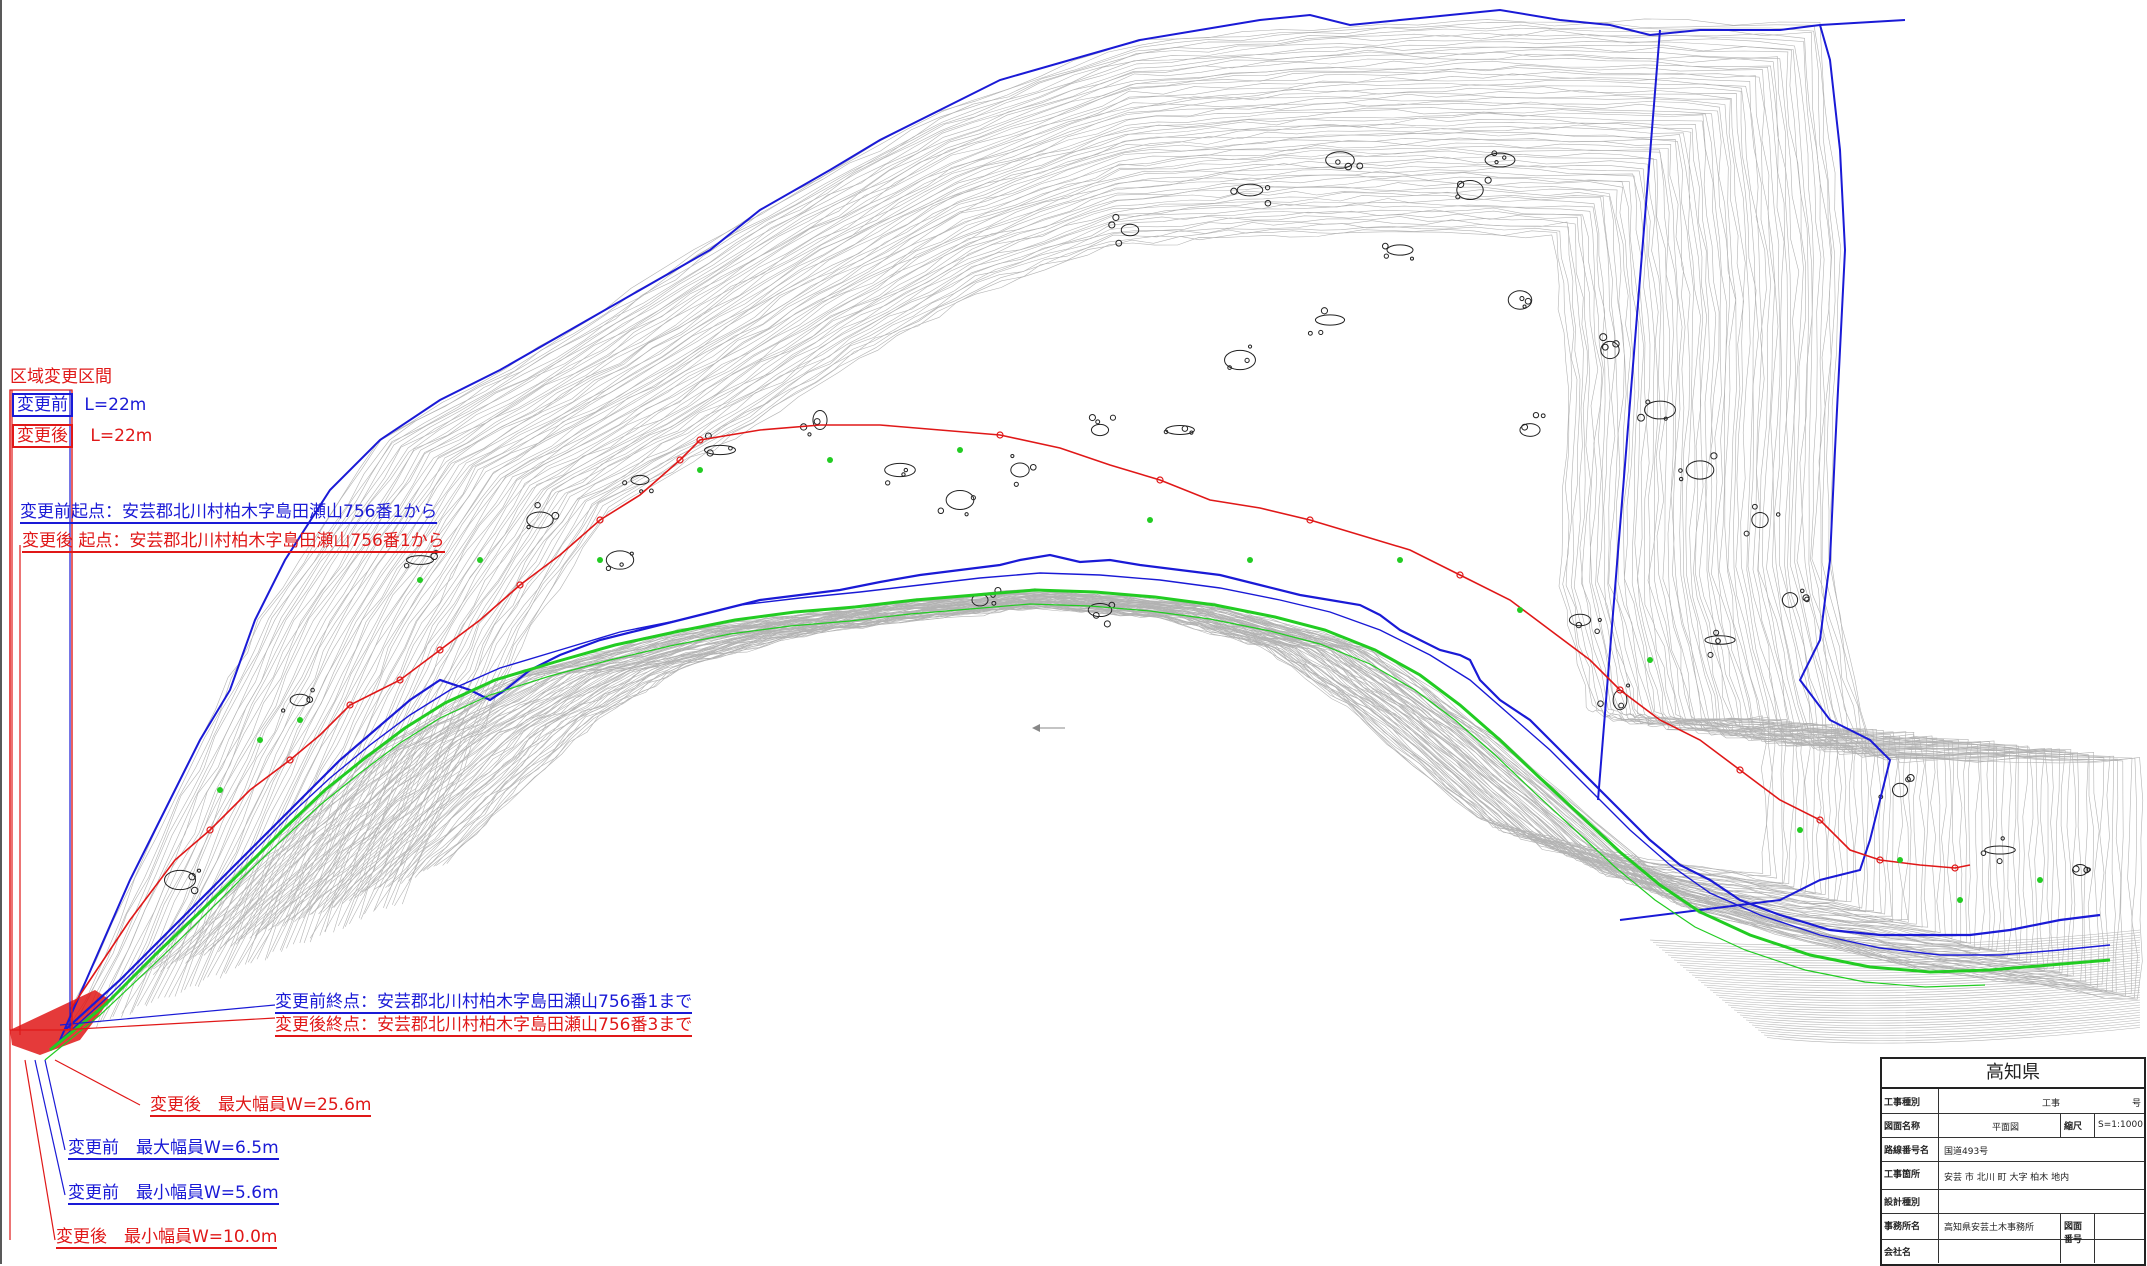 The width and height of the screenshot is (2147, 1266). What do you see at coordinates (1902, 1227) in the screenshot?
I see `tb-key: 事務所名` at bounding box center [1902, 1227].